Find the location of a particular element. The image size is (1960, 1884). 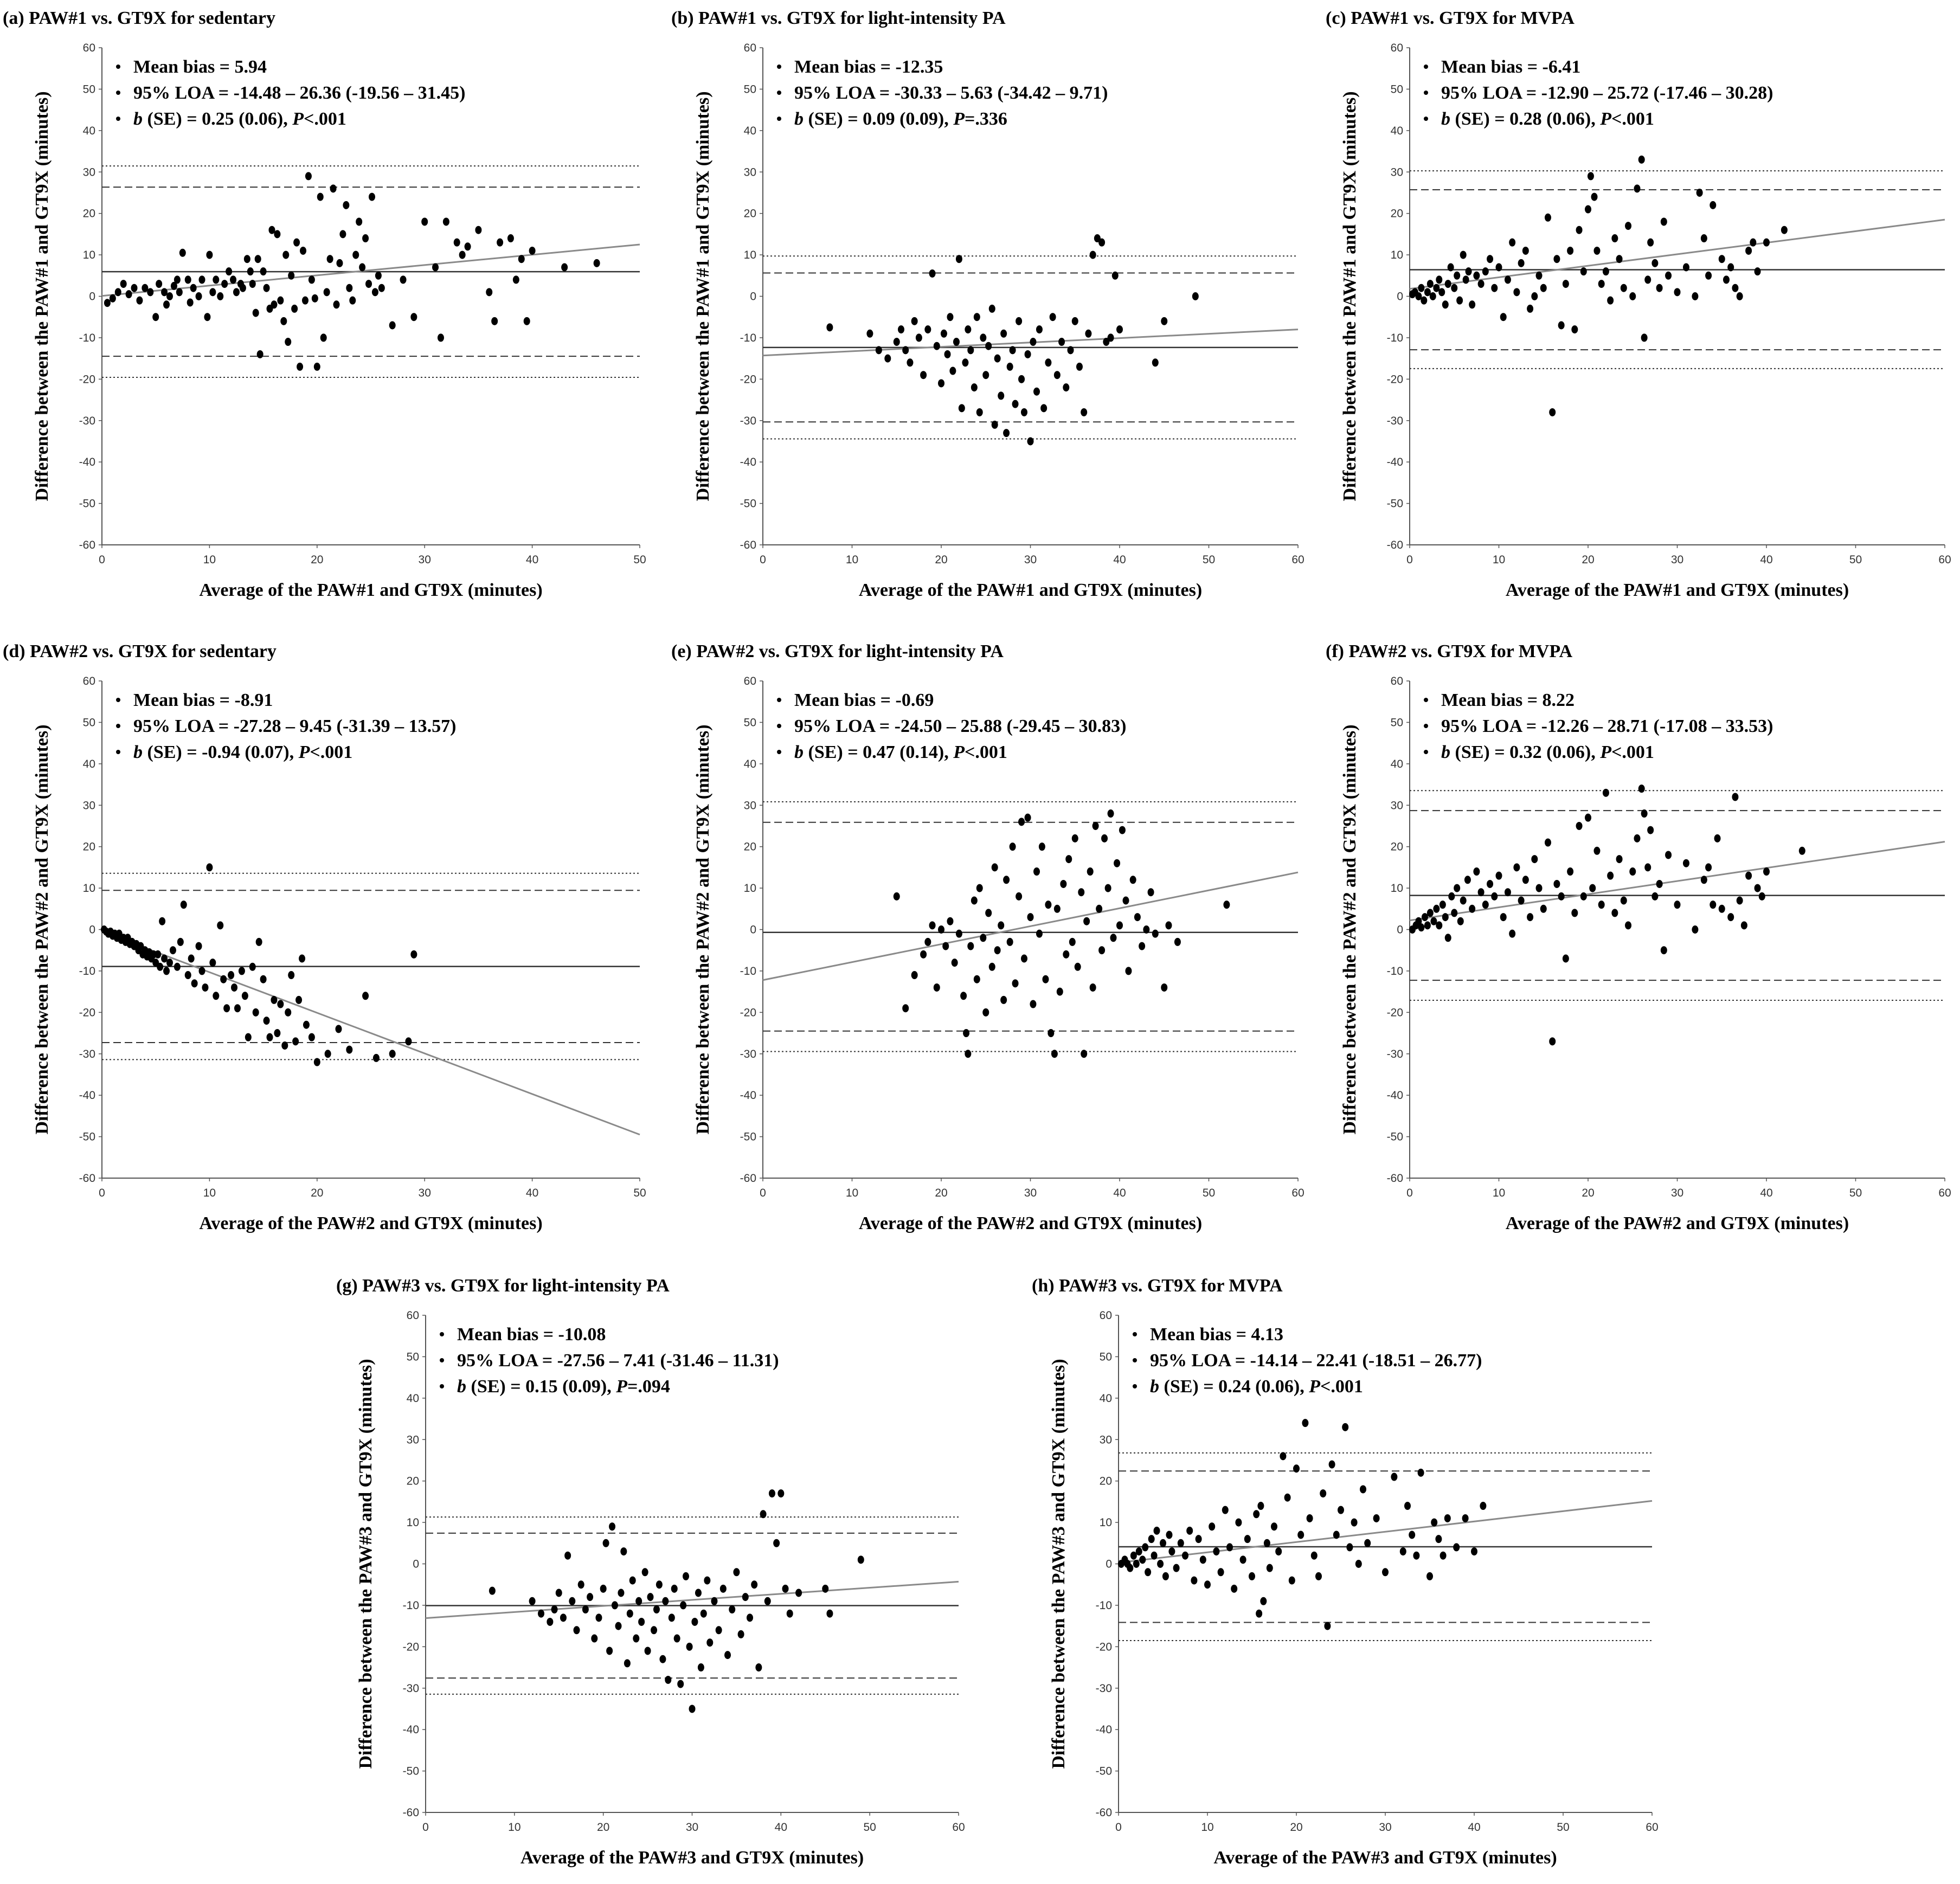

x-axis-label: Average of the PAW#1 and GT9X (minutes) is located at coordinates (1677, 590).